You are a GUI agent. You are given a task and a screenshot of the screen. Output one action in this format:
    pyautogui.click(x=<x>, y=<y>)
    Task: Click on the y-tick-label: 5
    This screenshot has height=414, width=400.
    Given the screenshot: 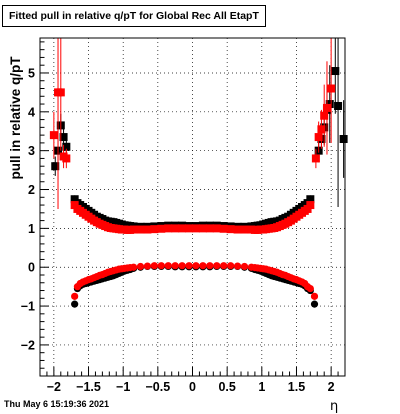 What is the action you would take?
    pyautogui.click(x=31, y=73)
    